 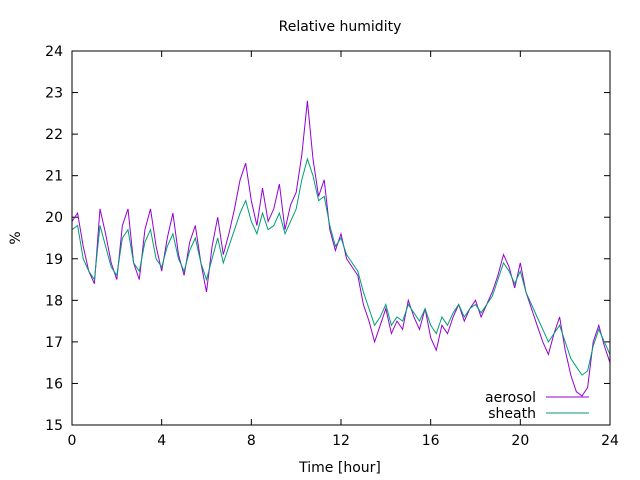 What do you see at coordinates (54, 177) in the screenshot?
I see `y-tick-label: 21` at bounding box center [54, 177].